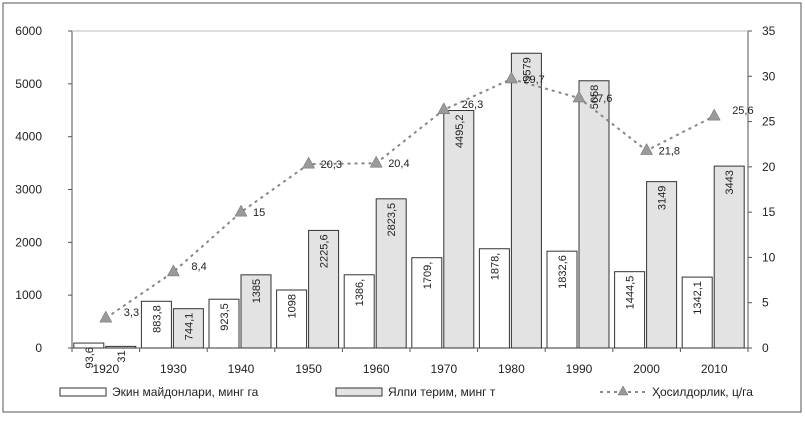 The height and width of the screenshot is (421, 805). I want to click on left-tick-label: 5000, so click(28, 84).